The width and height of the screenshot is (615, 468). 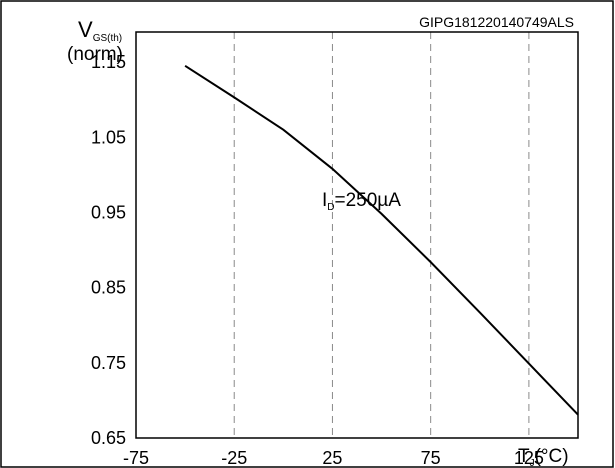 What do you see at coordinates (108, 288) in the screenshot?
I see `y-tick-label: 0.85` at bounding box center [108, 288].